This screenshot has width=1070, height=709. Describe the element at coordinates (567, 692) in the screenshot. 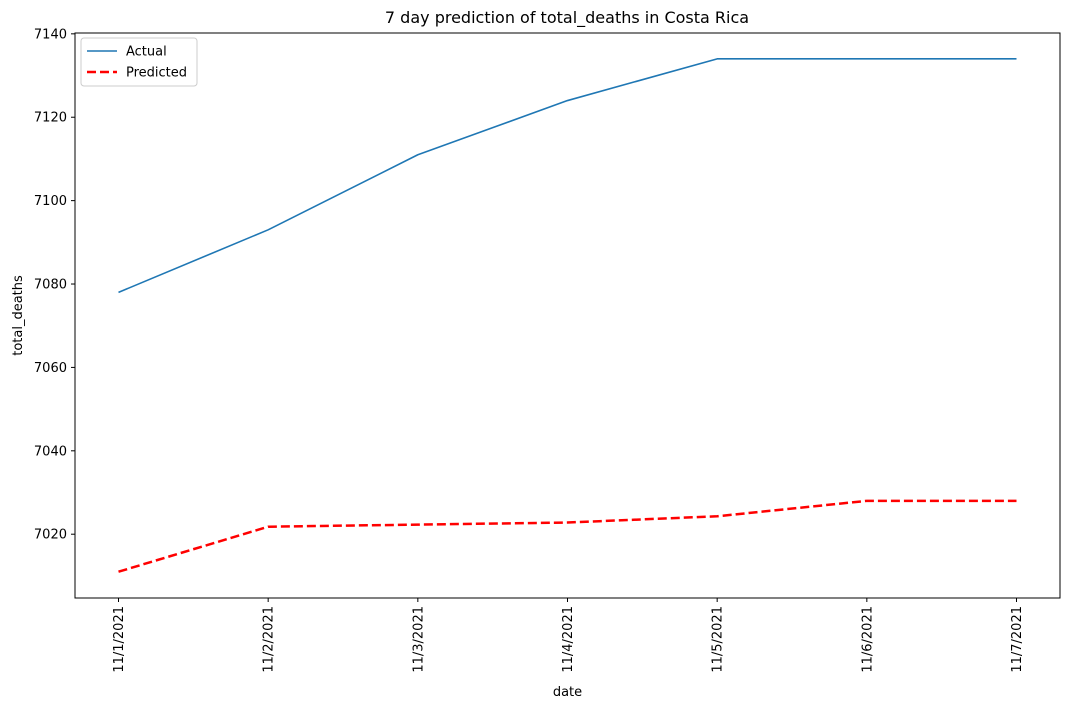

I see `x-axis-label: date` at that location.